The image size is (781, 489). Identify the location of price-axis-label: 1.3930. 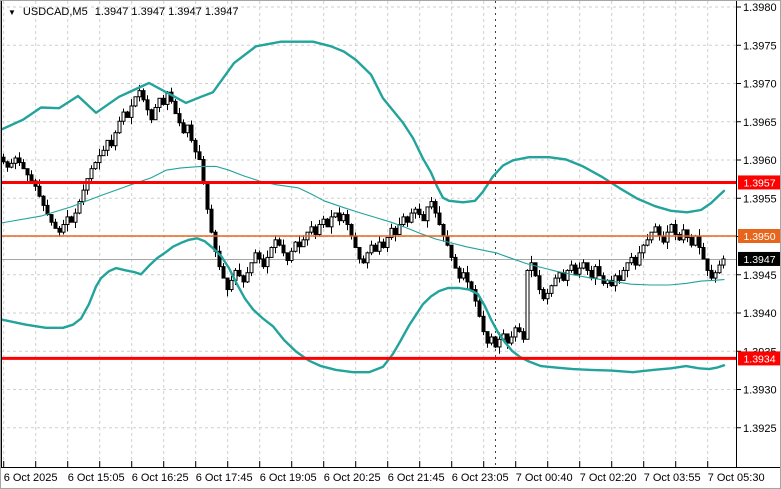
(760, 391).